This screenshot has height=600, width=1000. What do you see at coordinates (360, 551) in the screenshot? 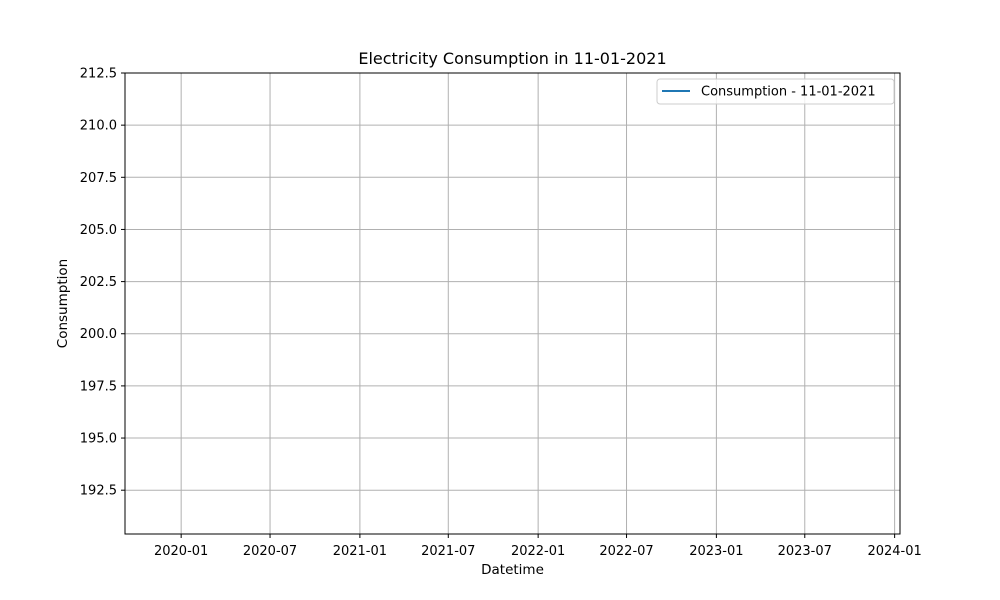
I see `x-tick-label: 2021-01` at bounding box center [360, 551].